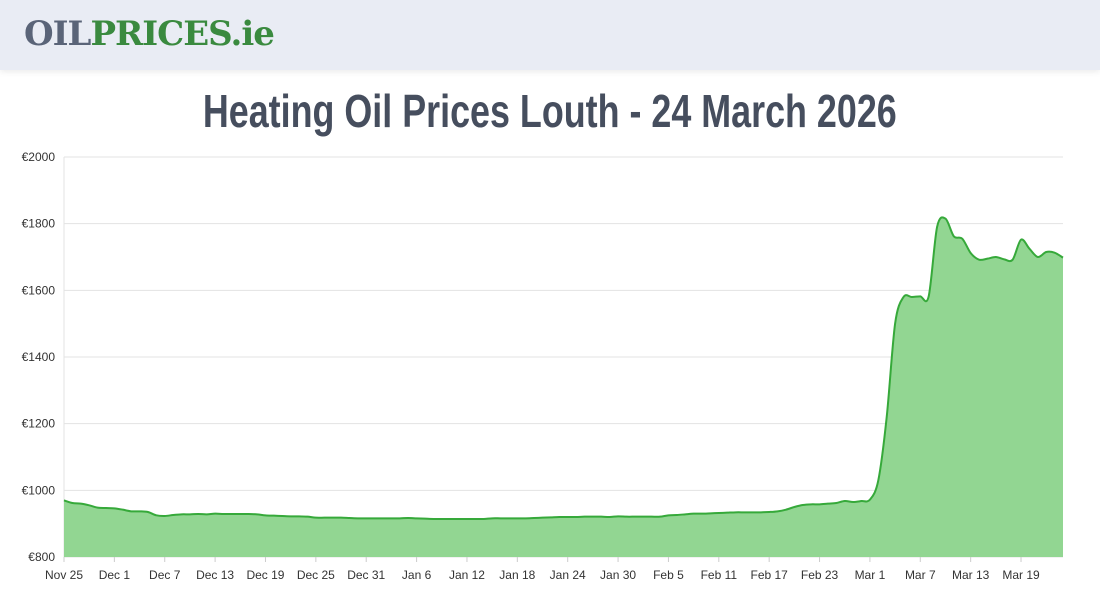 The height and width of the screenshot is (600, 1100). I want to click on site-logo: OILPRICES.ie, so click(149, 34).